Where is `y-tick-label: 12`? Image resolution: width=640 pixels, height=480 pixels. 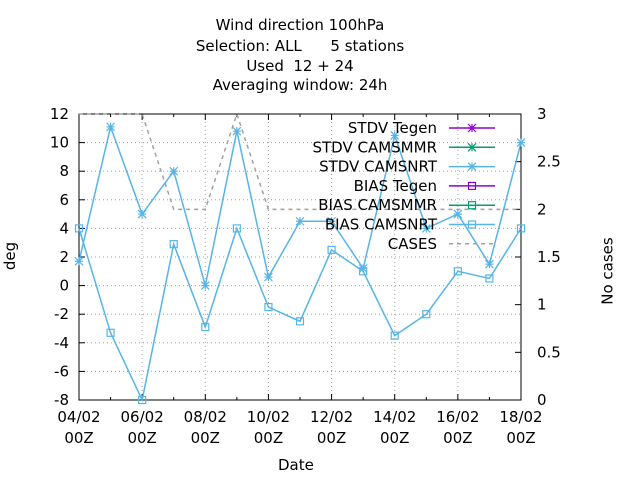
y-tick-label: 12 is located at coordinates (59, 114).